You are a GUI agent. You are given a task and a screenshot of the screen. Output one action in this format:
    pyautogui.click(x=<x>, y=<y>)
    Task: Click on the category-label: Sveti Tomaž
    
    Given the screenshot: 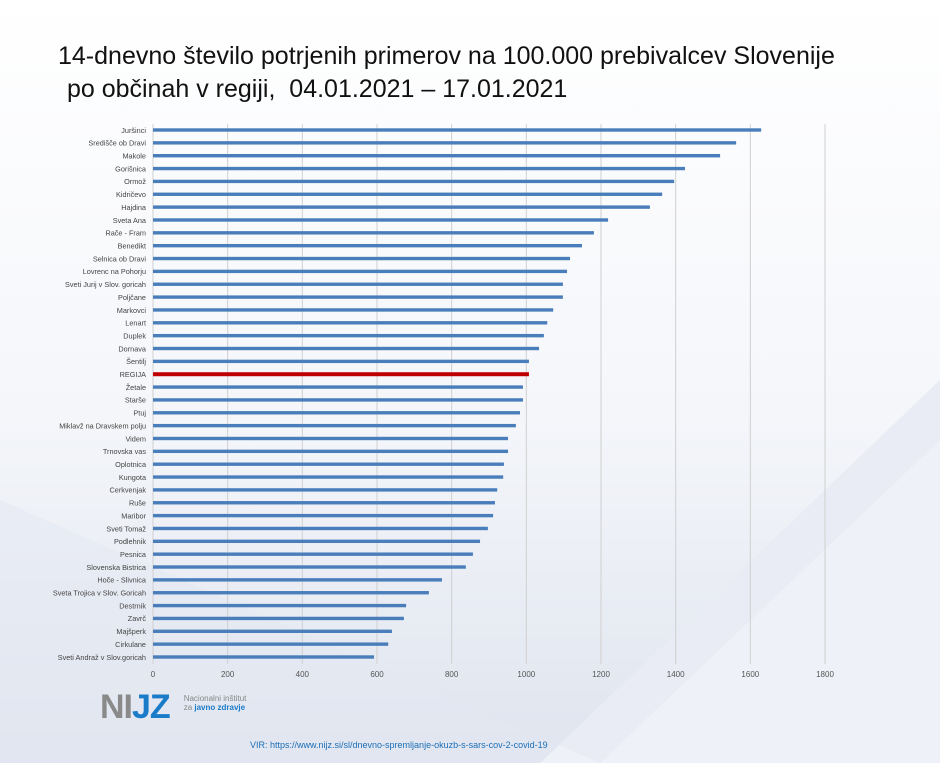 What is the action you would take?
    pyautogui.click(x=126, y=528)
    